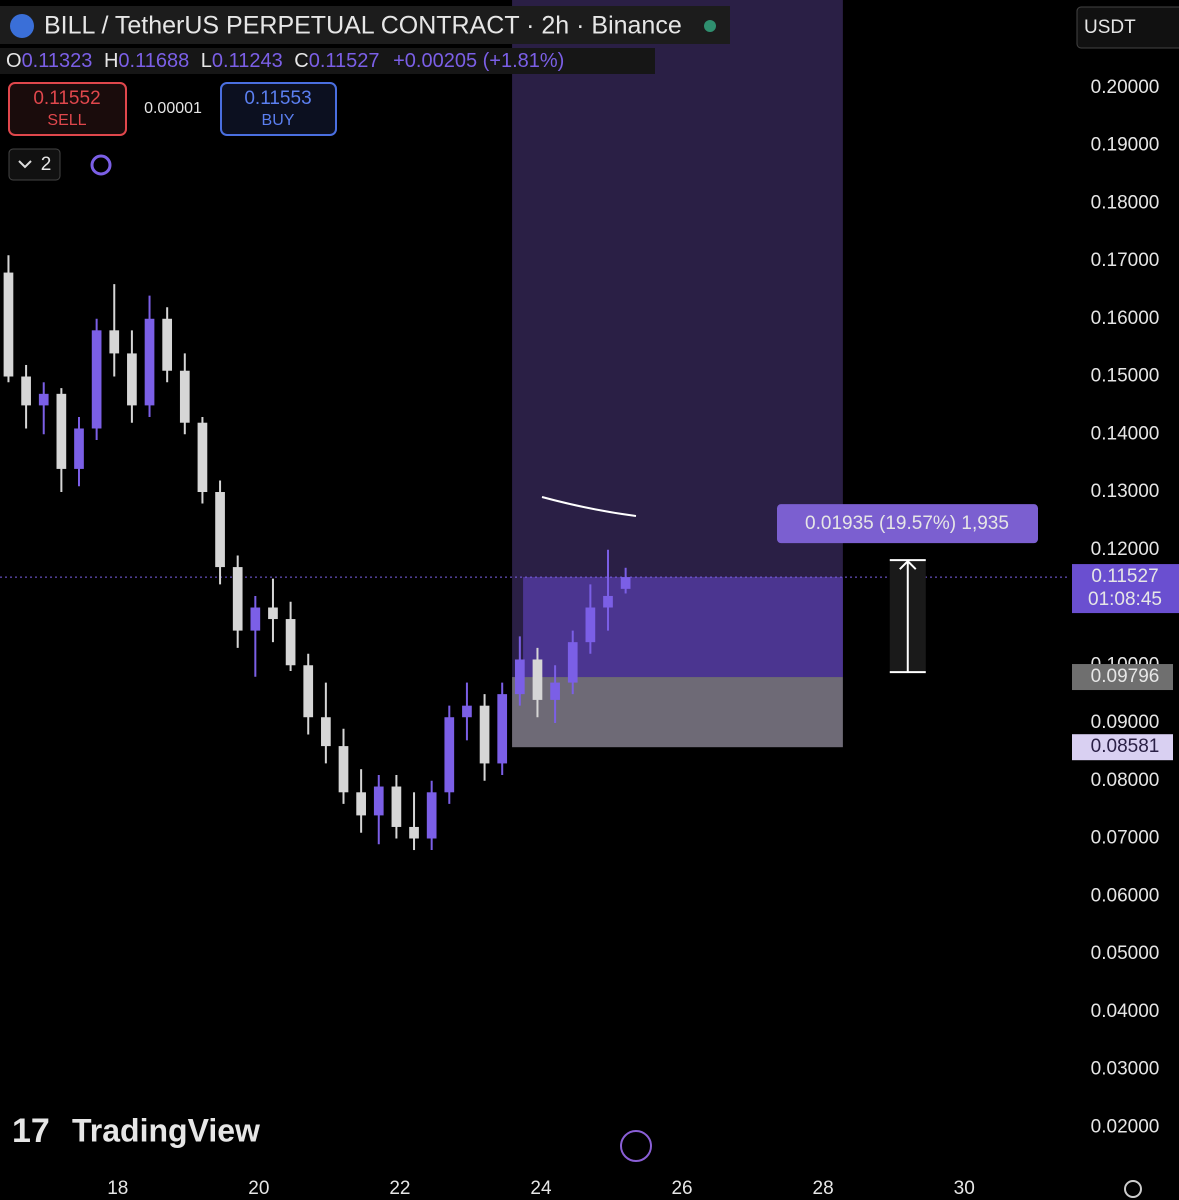 This screenshot has height=1200, width=1179. I want to click on layers-box, so click(34, 164).